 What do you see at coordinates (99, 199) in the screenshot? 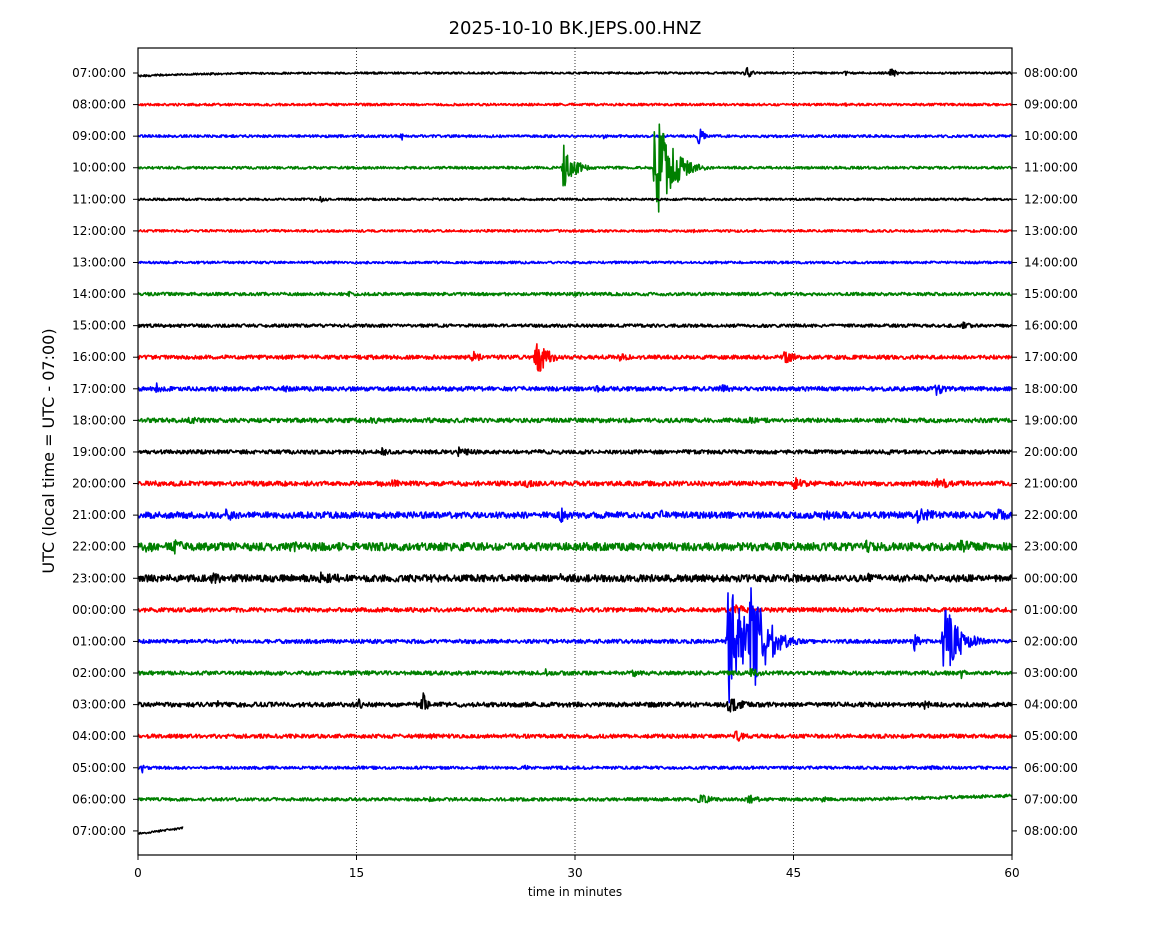
I see `y-tick-label-left: 11:00:00` at bounding box center [99, 199].